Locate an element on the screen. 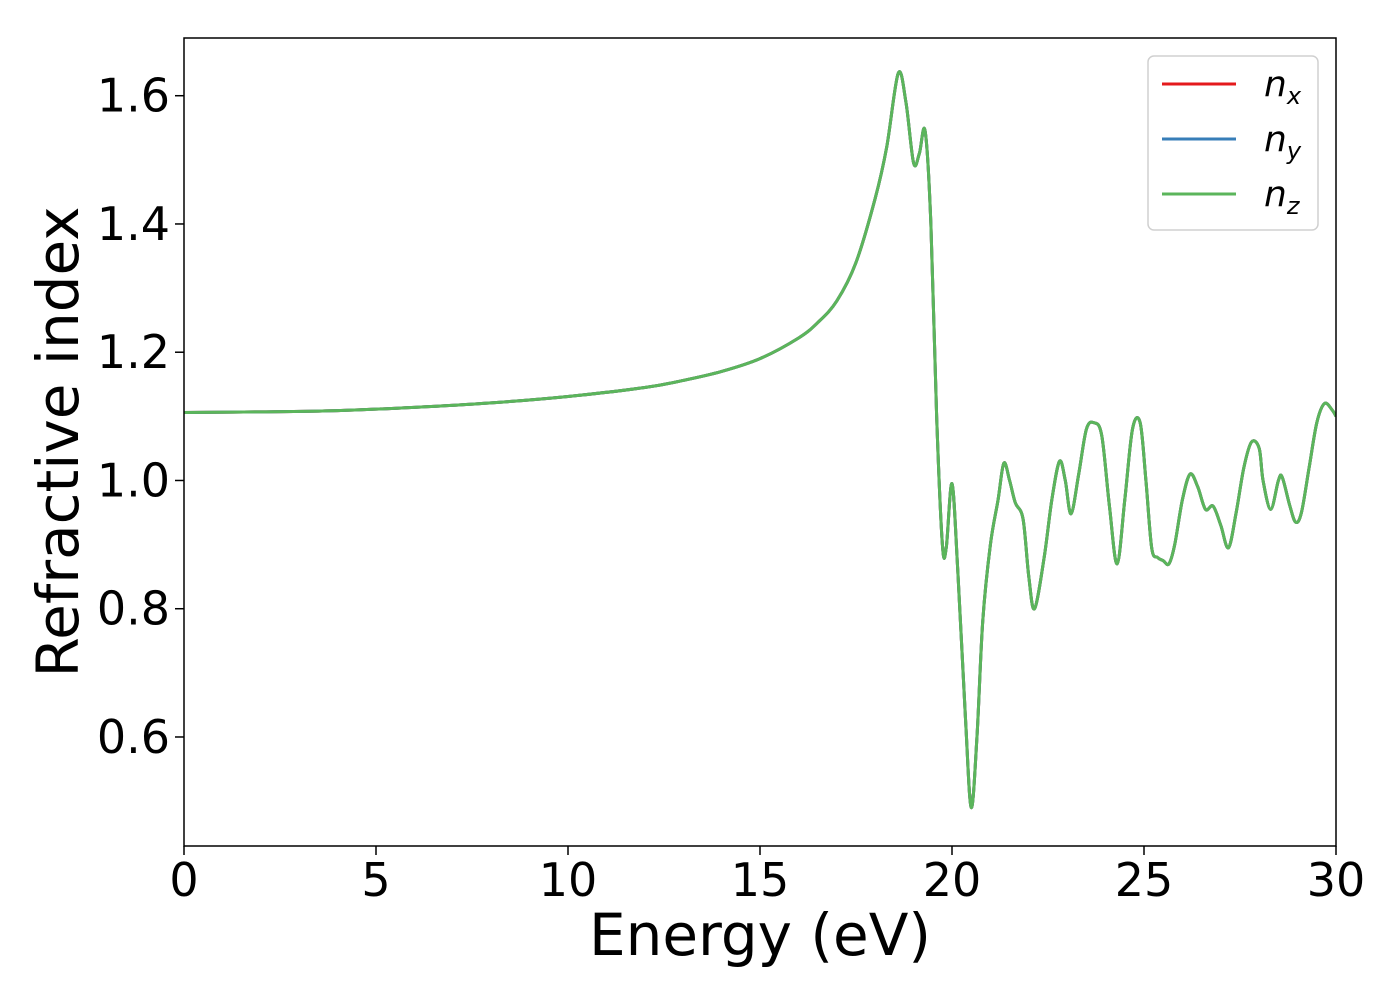  y-axis-title: Refractive index is located at coordinates (58, 441).